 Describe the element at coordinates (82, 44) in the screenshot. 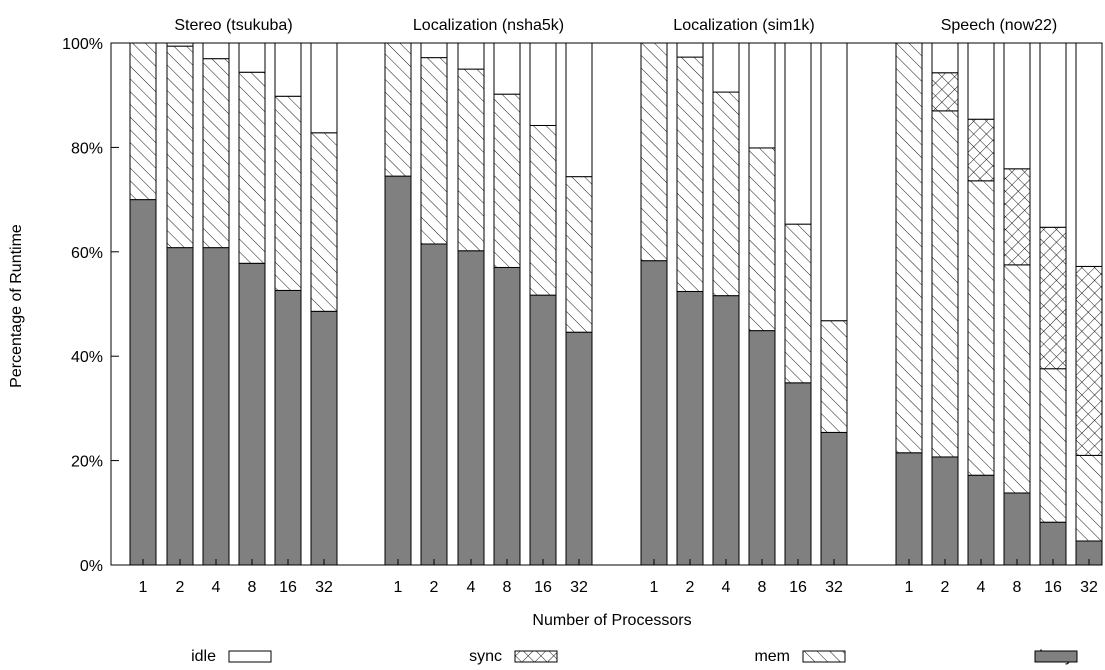

I see `y-tick-label: 100%` at that location.